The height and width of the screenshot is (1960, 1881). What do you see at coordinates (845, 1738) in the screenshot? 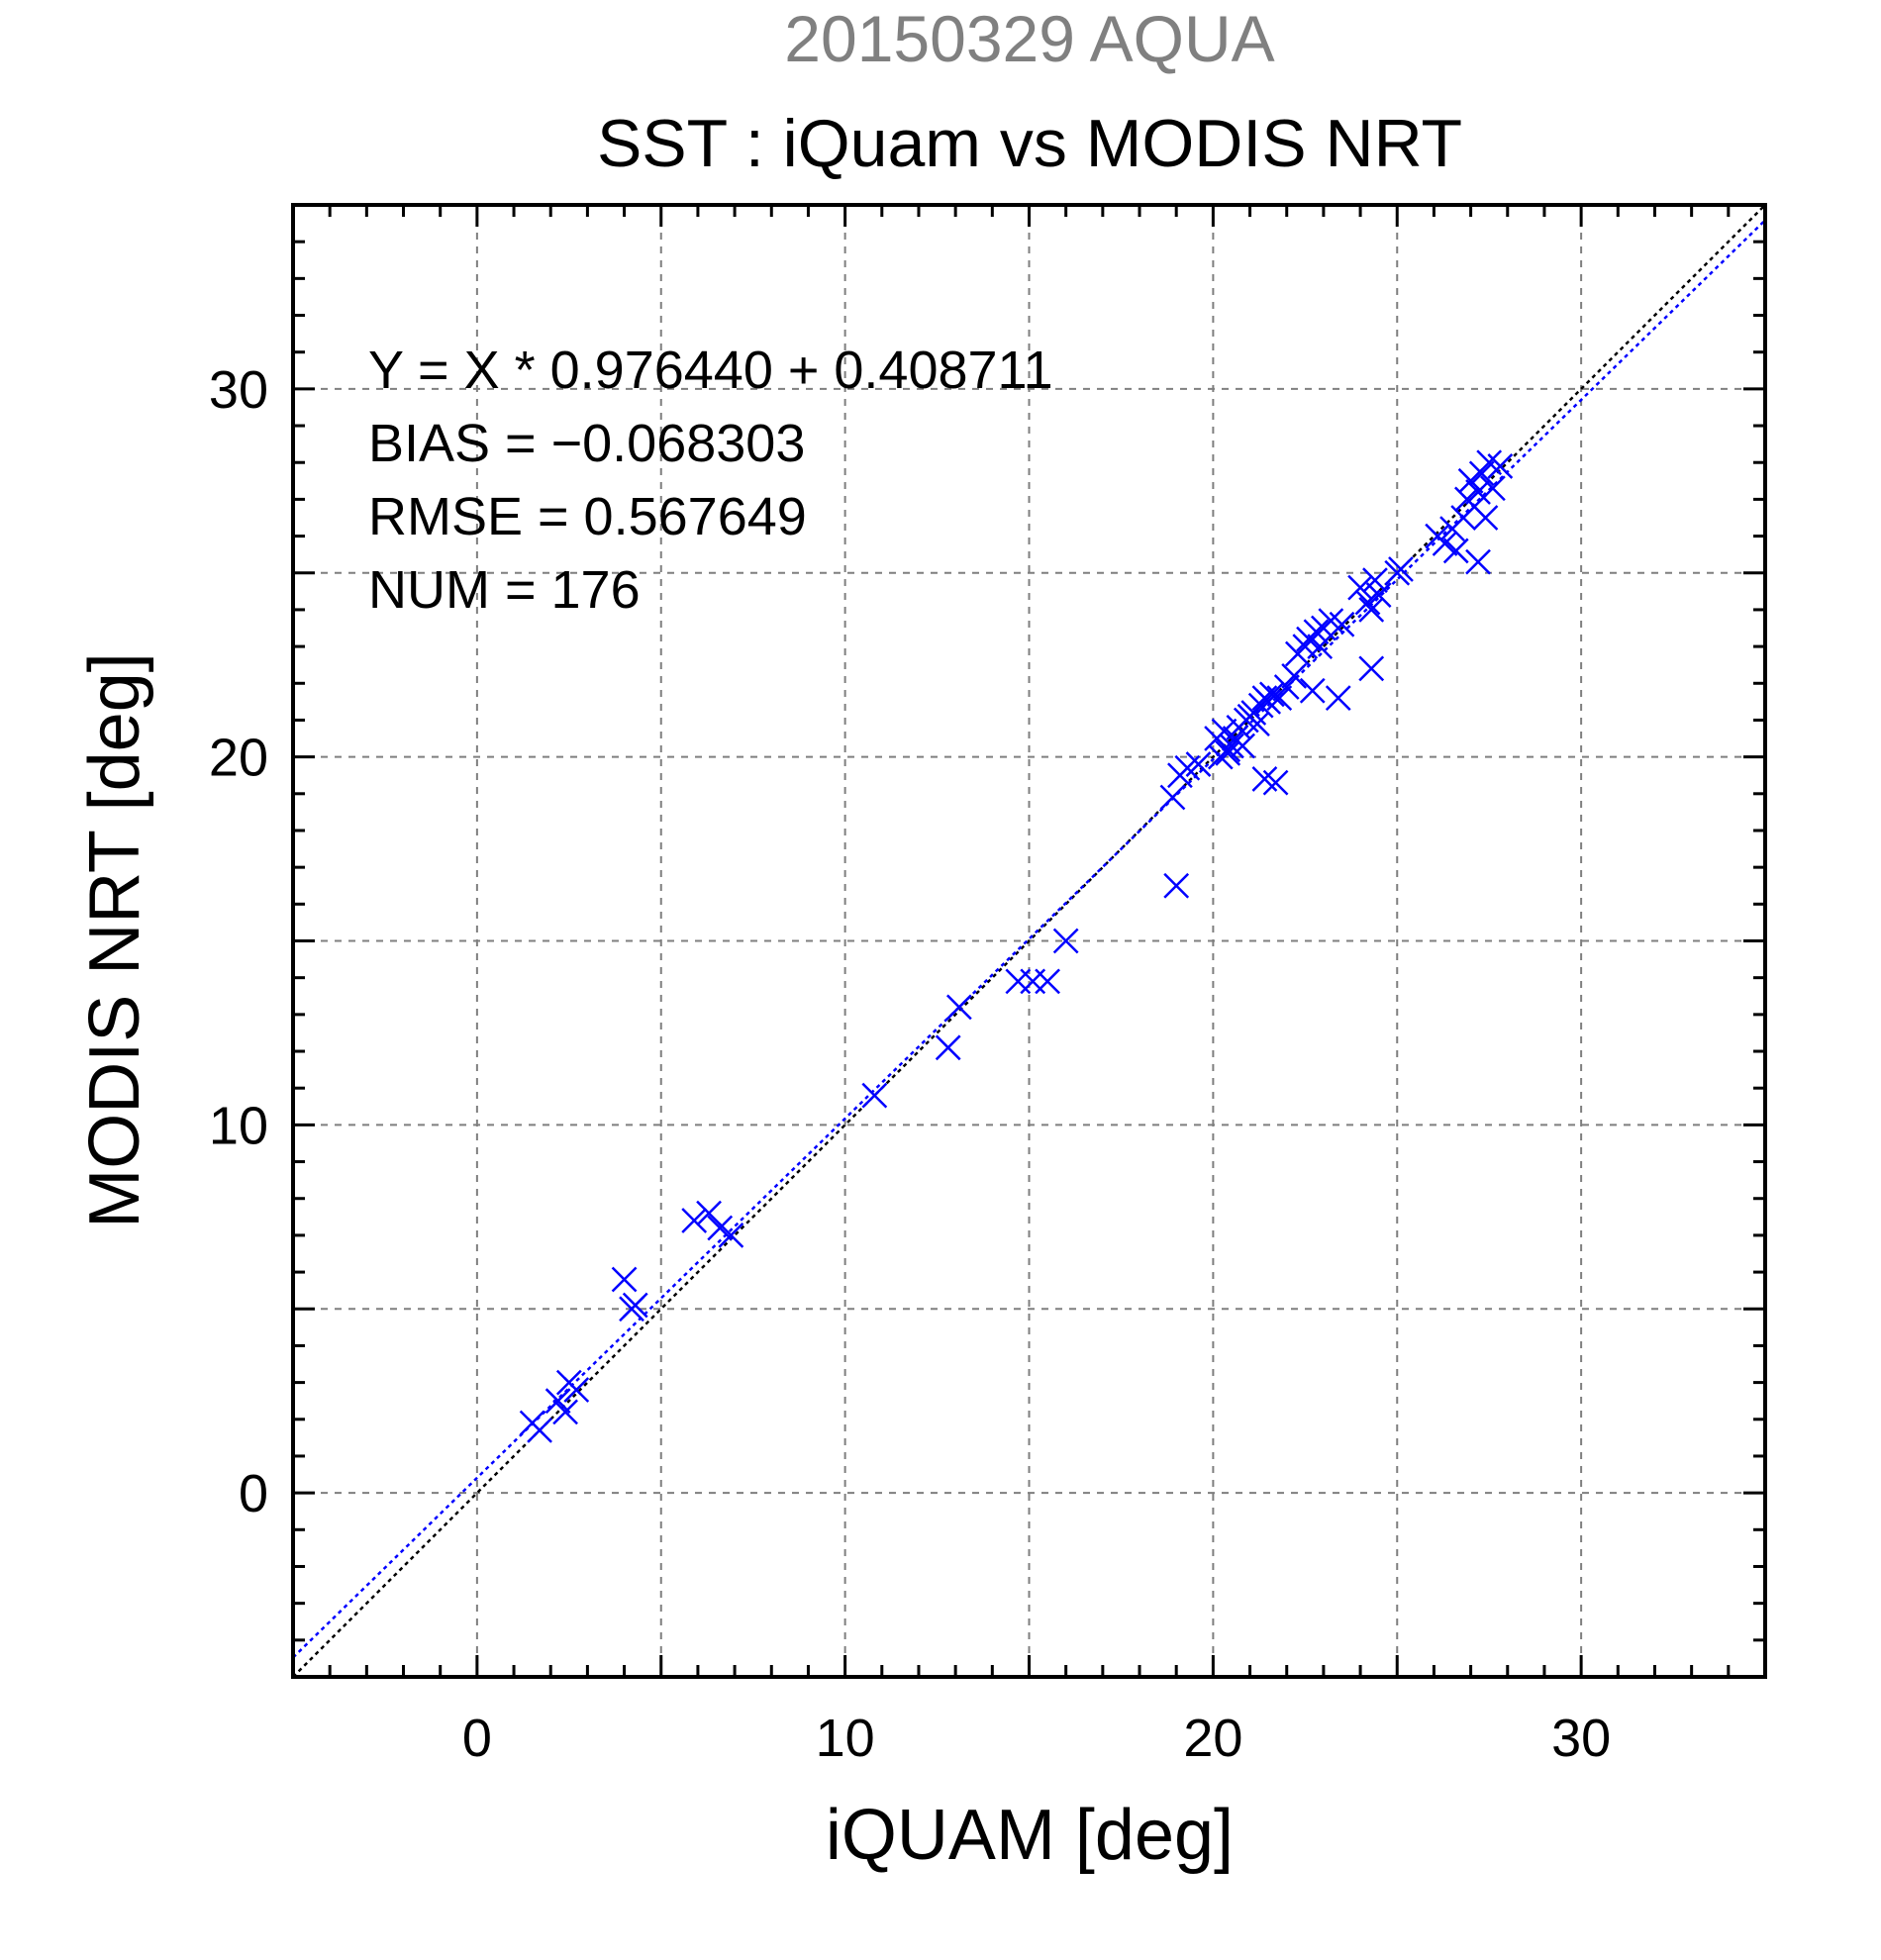
I see `x-tick-label: 10` at bounding box center [845, 1738].